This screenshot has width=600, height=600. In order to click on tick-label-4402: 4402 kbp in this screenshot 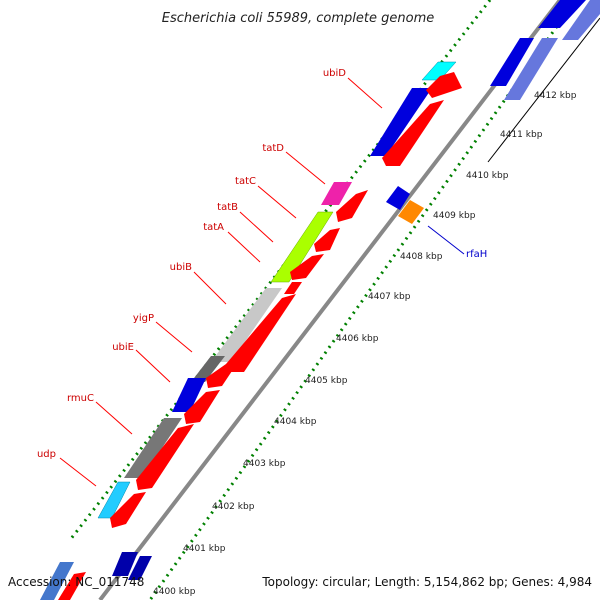, I will do `click(233, 507)`.